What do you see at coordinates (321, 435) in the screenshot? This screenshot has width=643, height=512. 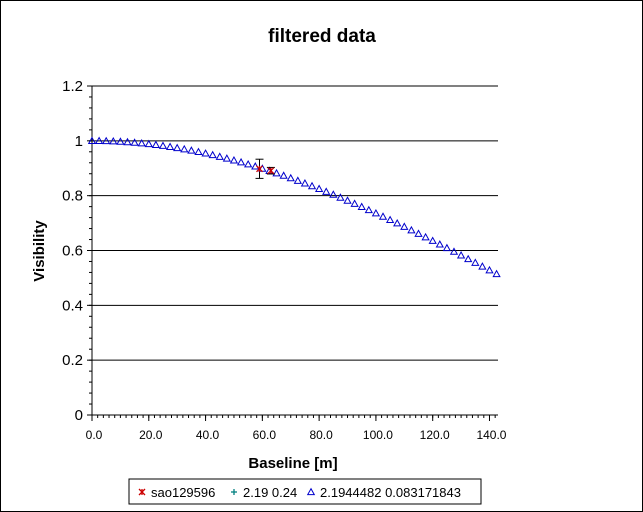 I see `x-tick-label: 80.0` at bounding box center [321, 435].